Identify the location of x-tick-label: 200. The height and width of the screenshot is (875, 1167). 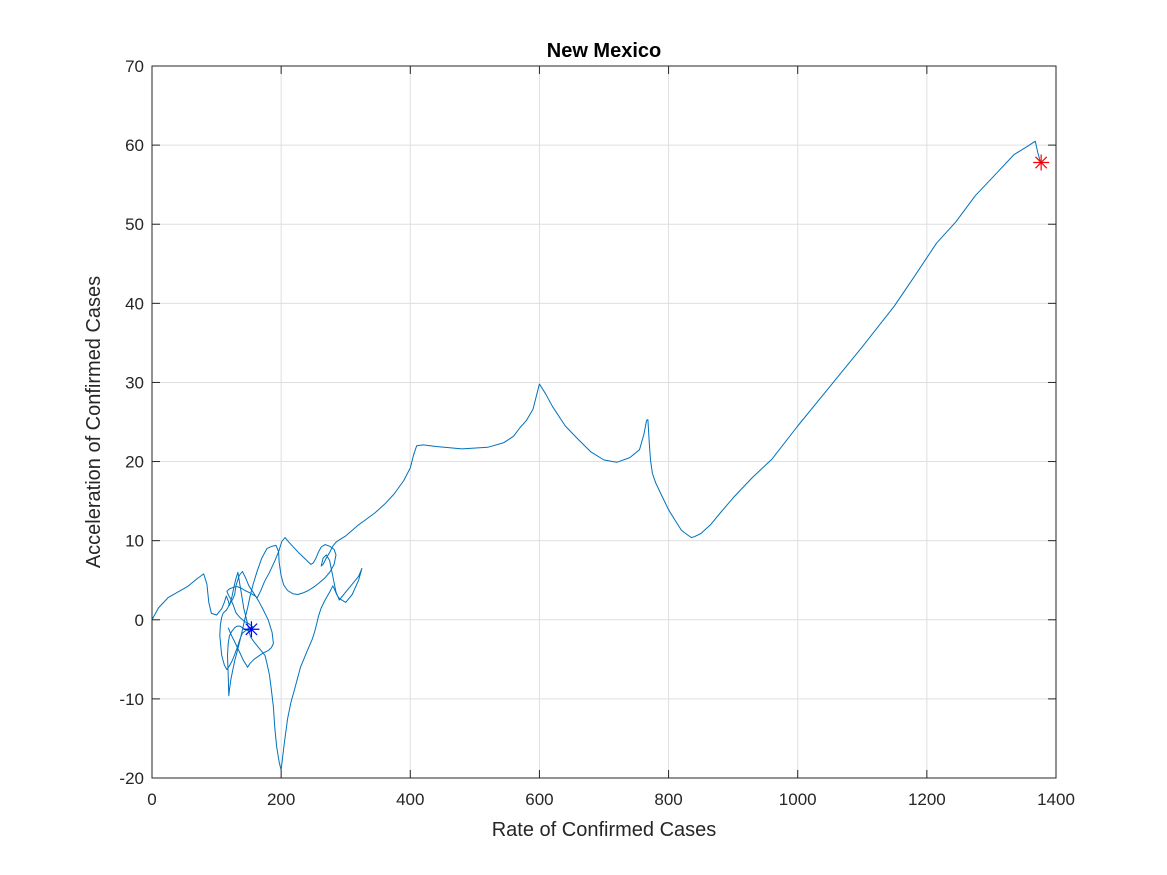
(281, 799).